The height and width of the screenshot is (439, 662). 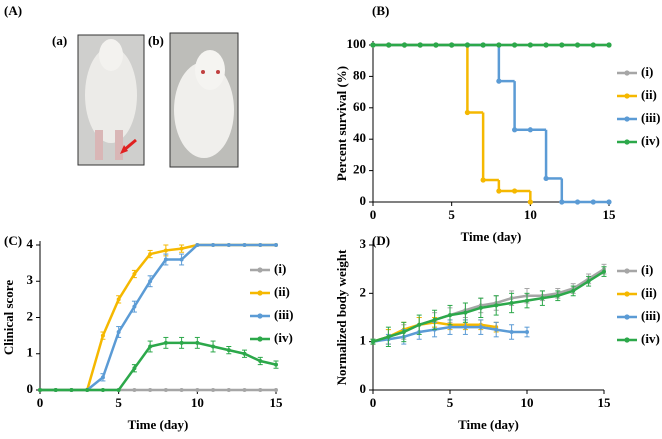 I want to click on panel-label: (A), so click(x=13, y=10).